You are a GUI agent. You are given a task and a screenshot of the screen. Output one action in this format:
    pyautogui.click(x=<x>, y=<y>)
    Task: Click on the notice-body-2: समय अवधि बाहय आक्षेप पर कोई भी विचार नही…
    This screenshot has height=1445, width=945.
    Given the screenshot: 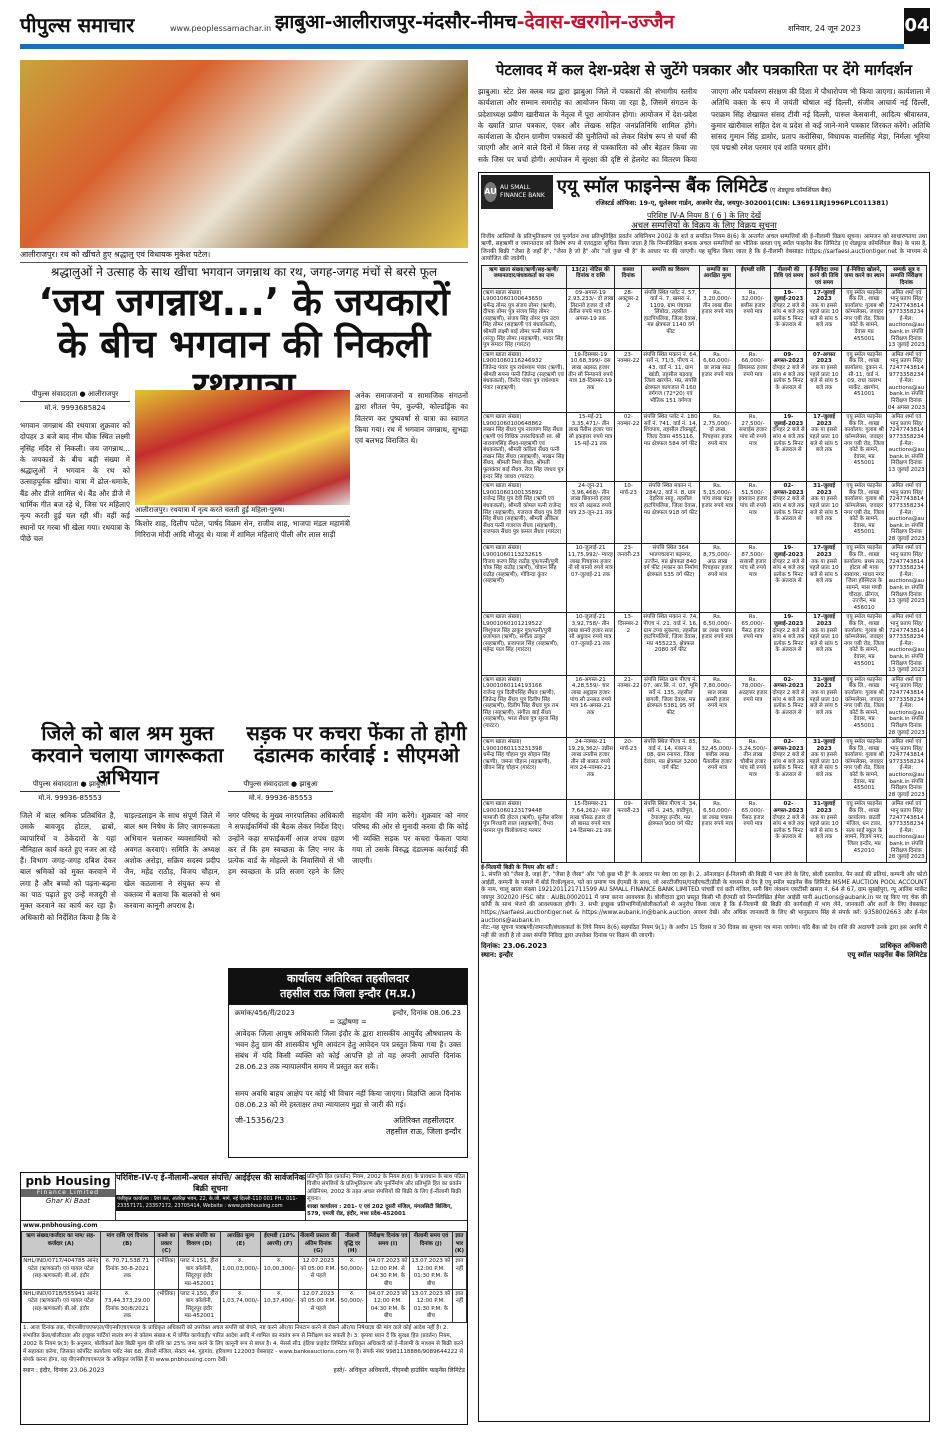 What is the action you would take?
    pyautogui.click(x=348, y=1098)
    